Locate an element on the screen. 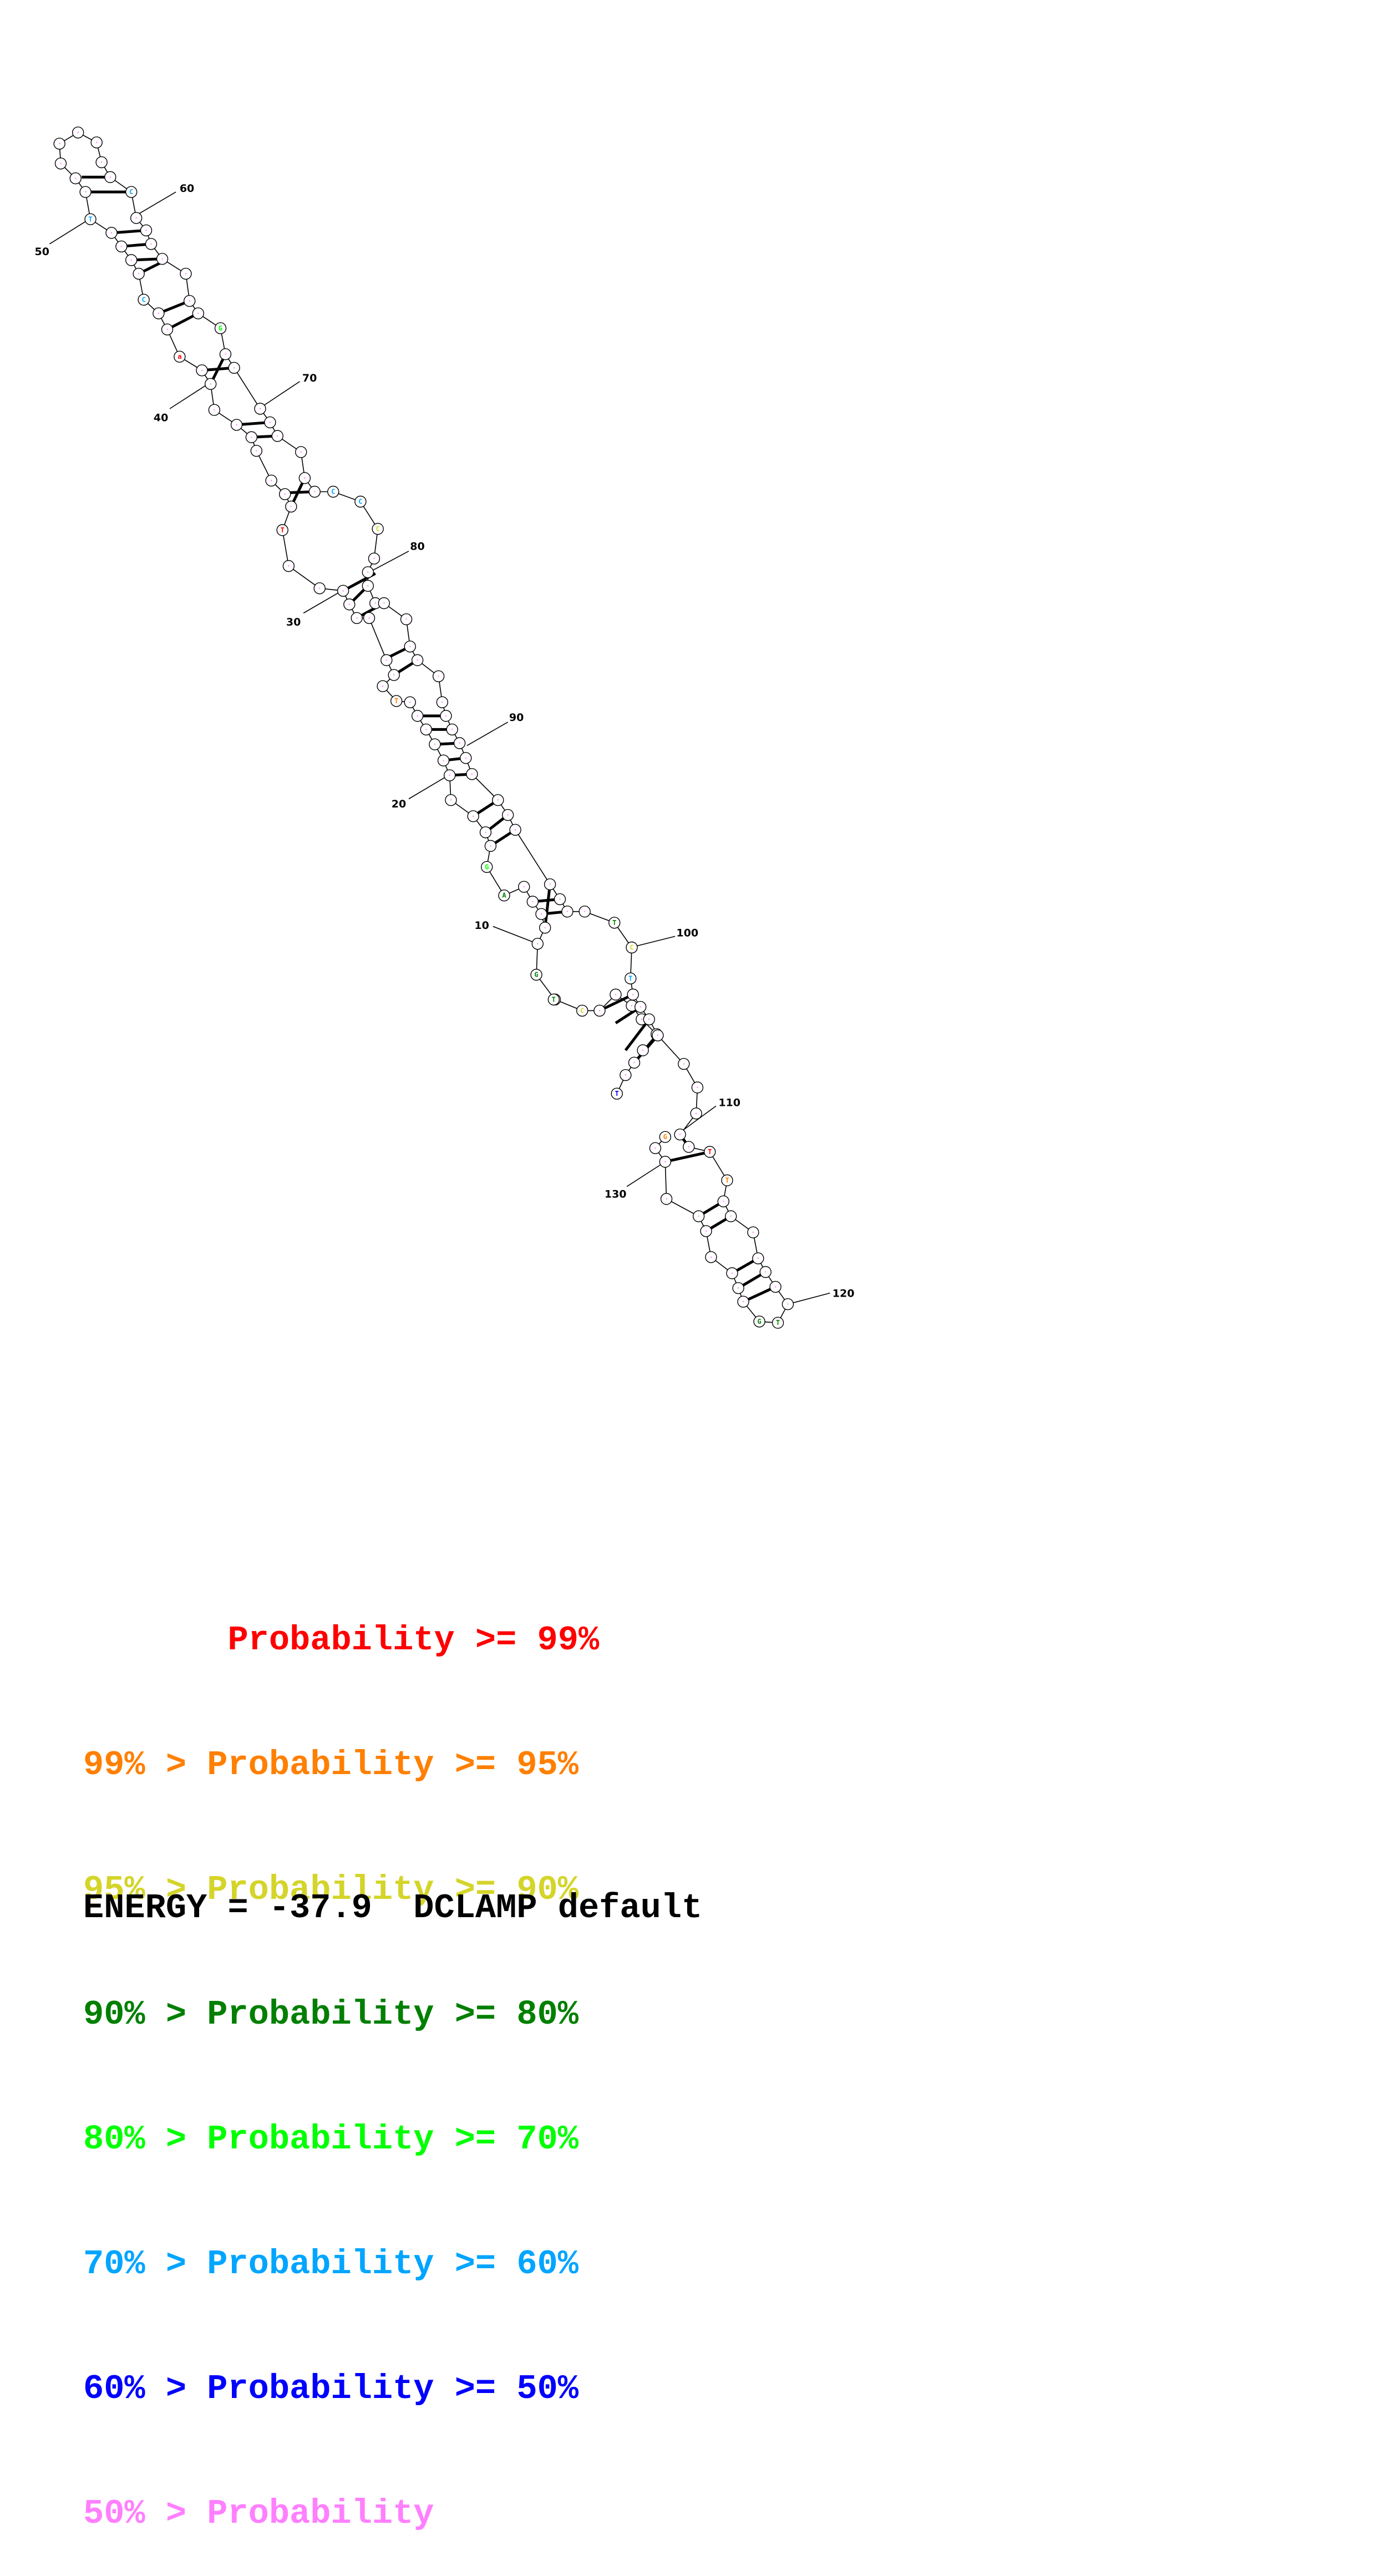  position-number-label: 110 is located at coordinates (729, 1102).